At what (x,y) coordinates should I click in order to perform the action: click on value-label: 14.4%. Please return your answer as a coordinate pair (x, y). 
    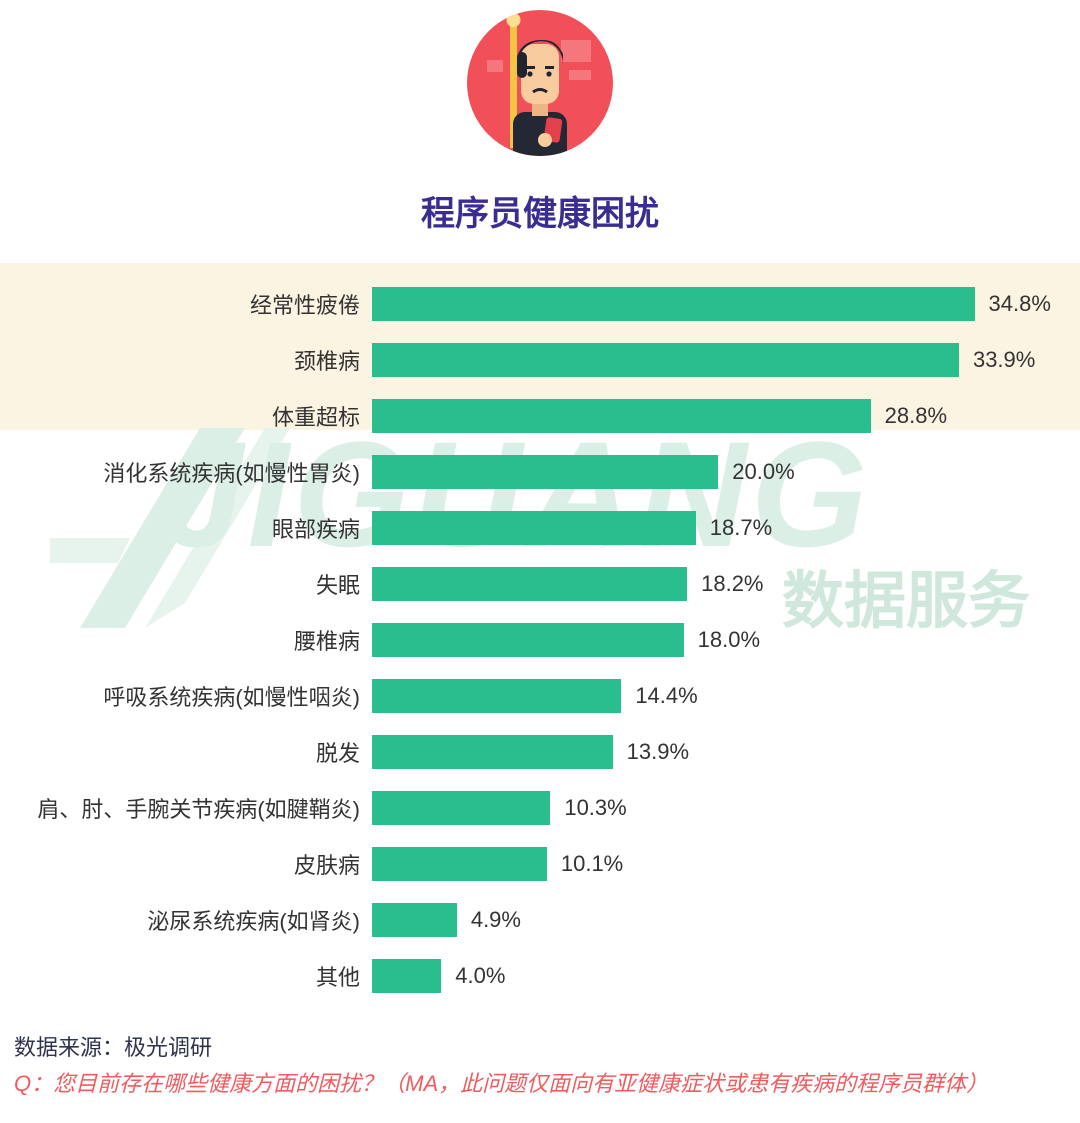
    Looking at the image, I should click on (666, 695).